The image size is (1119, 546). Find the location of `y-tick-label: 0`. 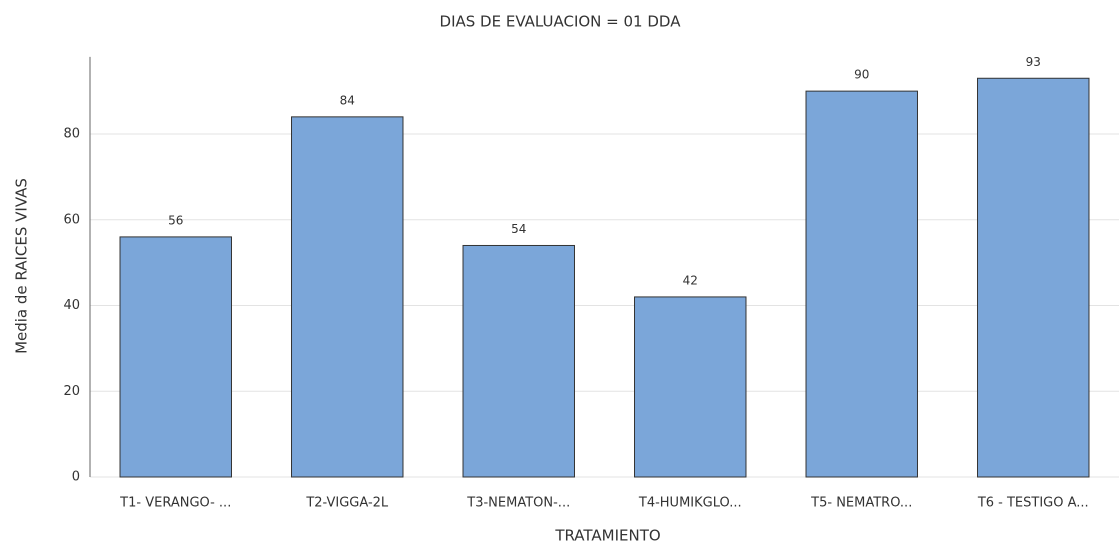

y-tick-label: 0 is located at coordinates (76, 477).